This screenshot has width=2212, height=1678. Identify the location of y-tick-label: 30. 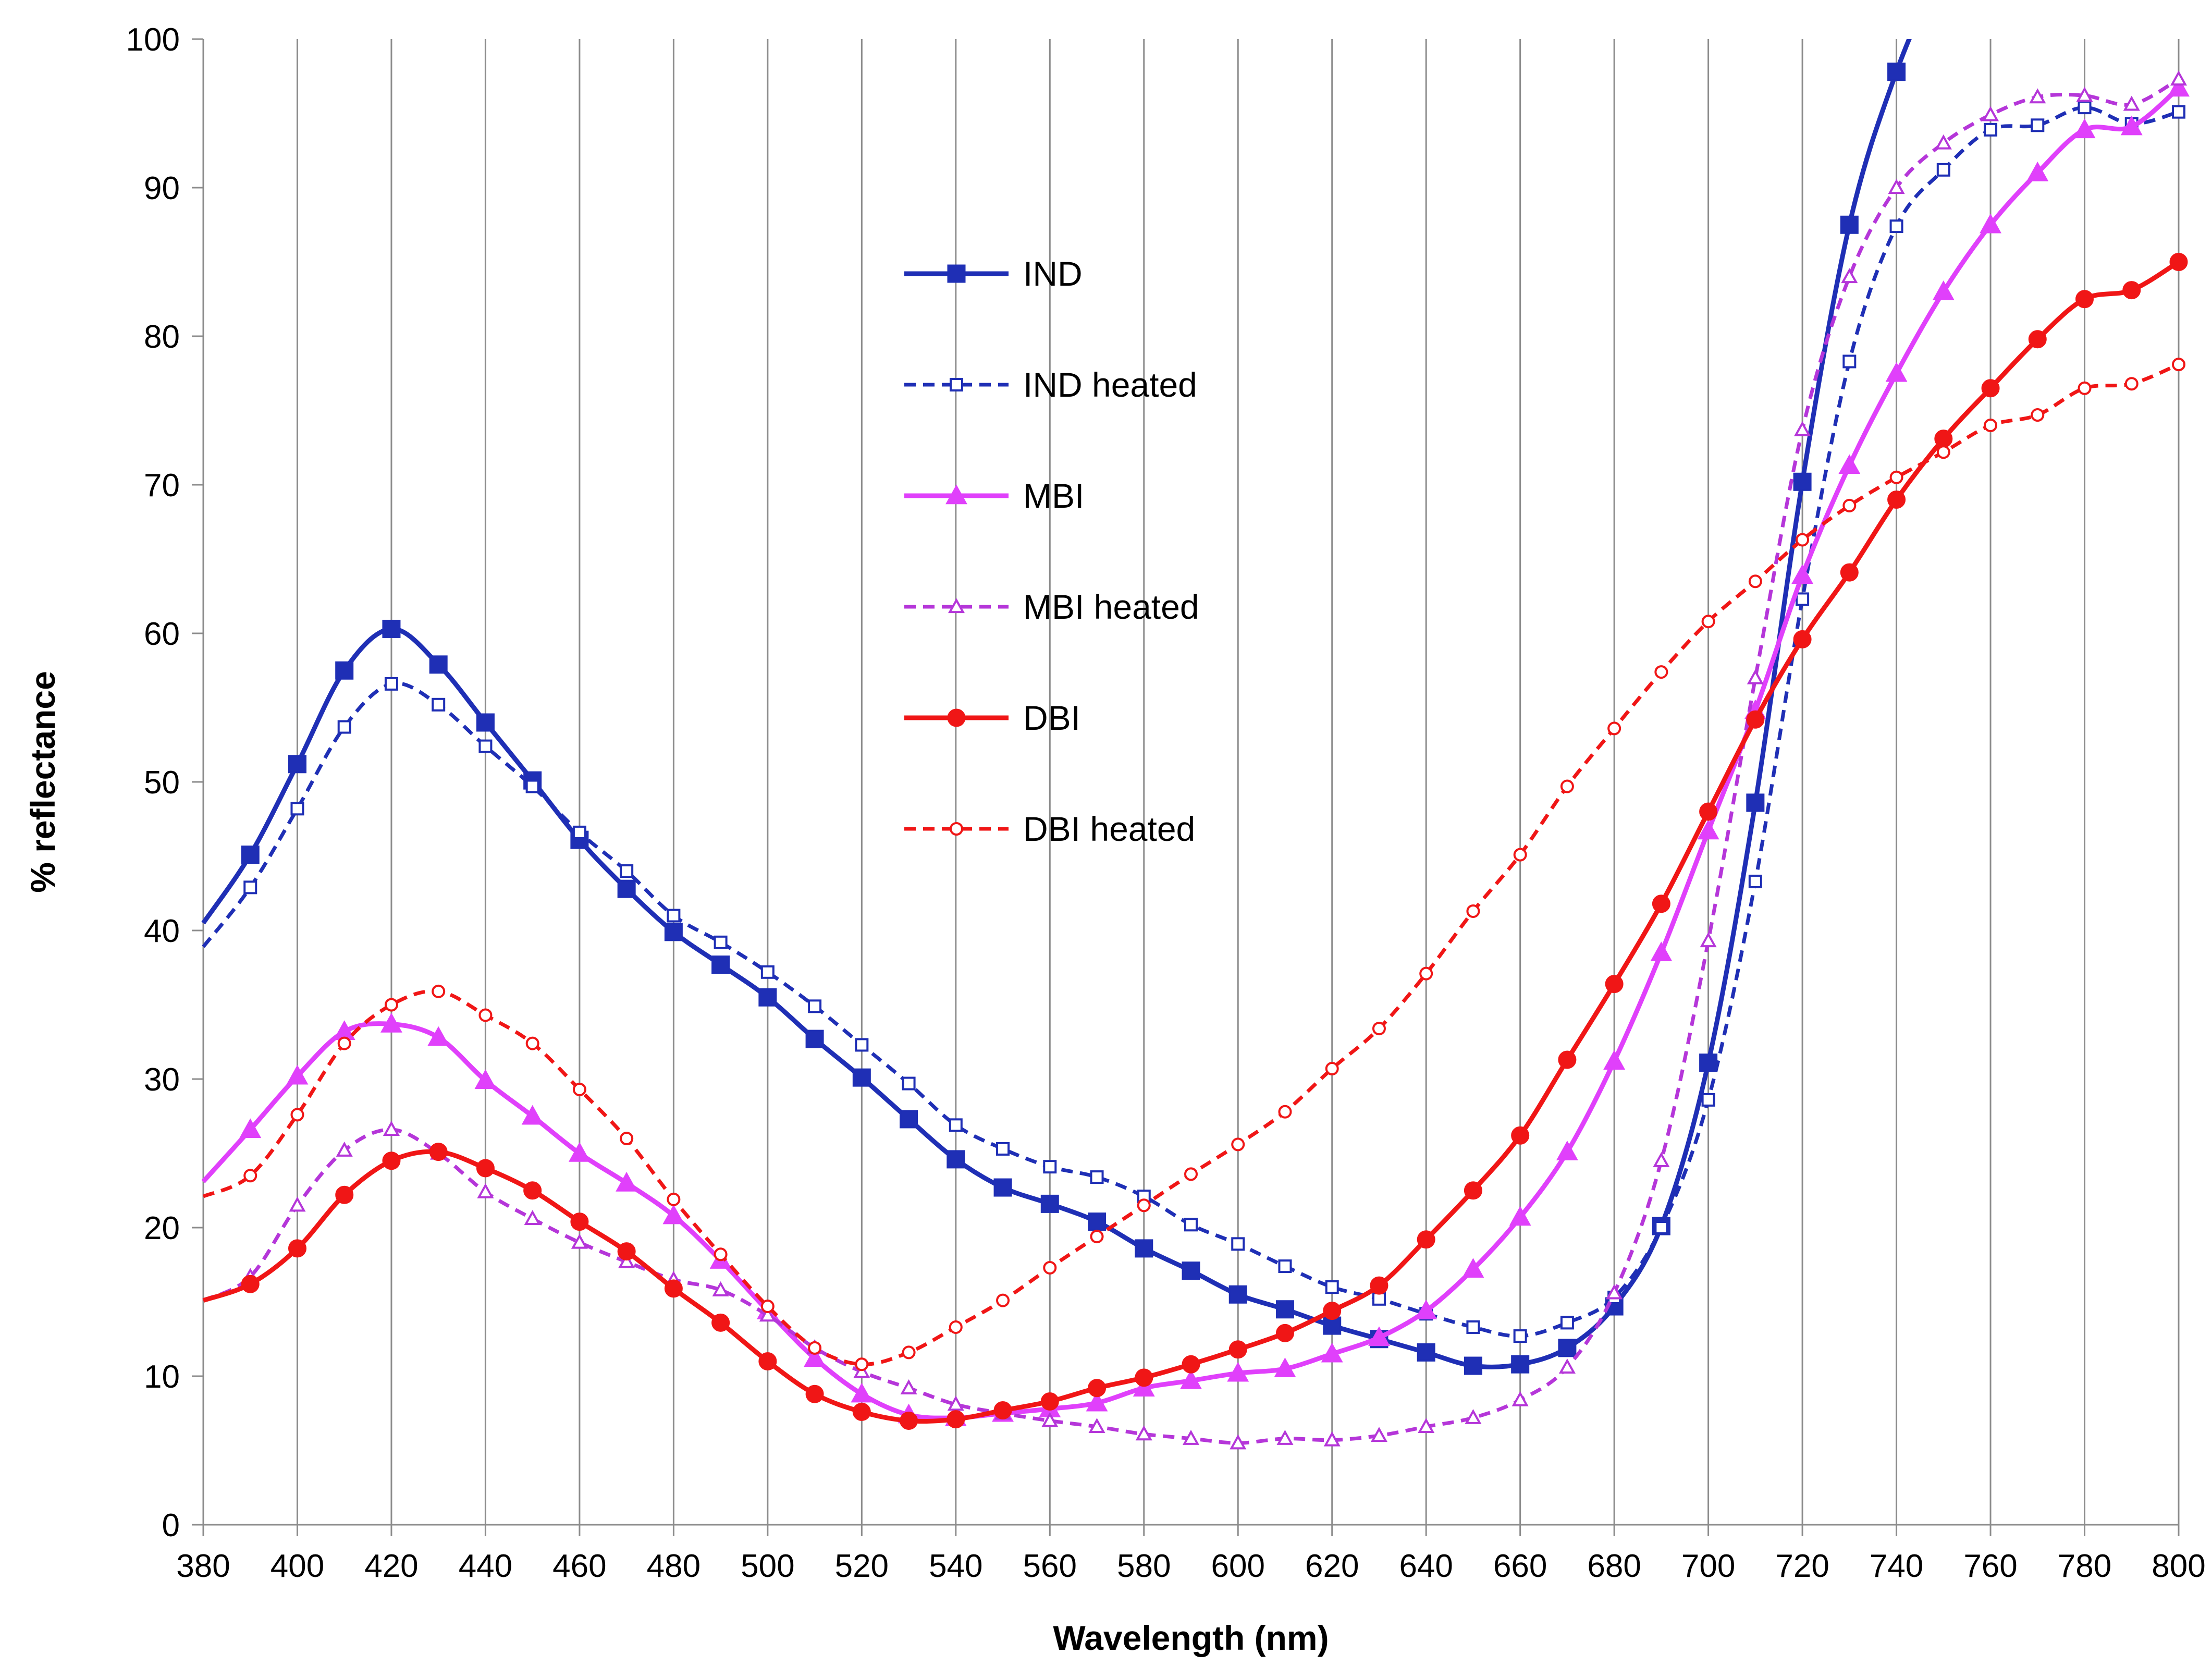
(162, 1080).